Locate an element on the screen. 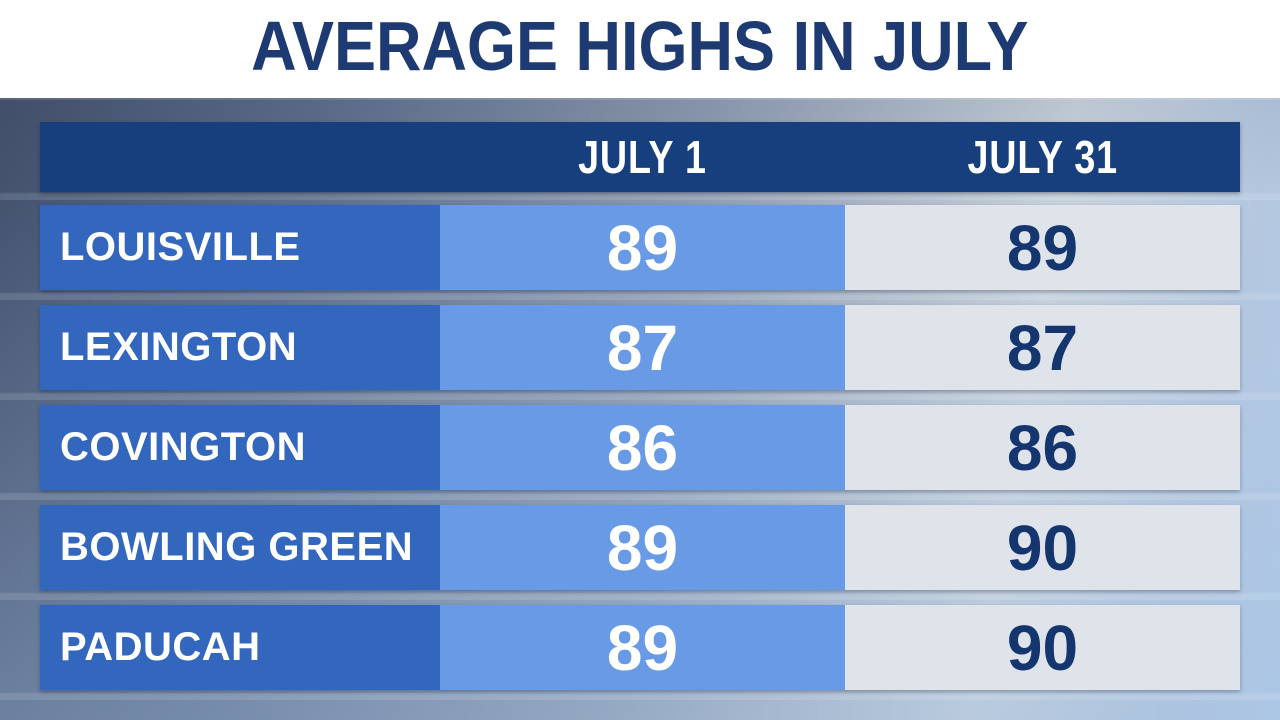 The image size is (1280, 720). table-row-bowling-green: BOWLING GREEN 89 90 is located at coordinates (640, 547).